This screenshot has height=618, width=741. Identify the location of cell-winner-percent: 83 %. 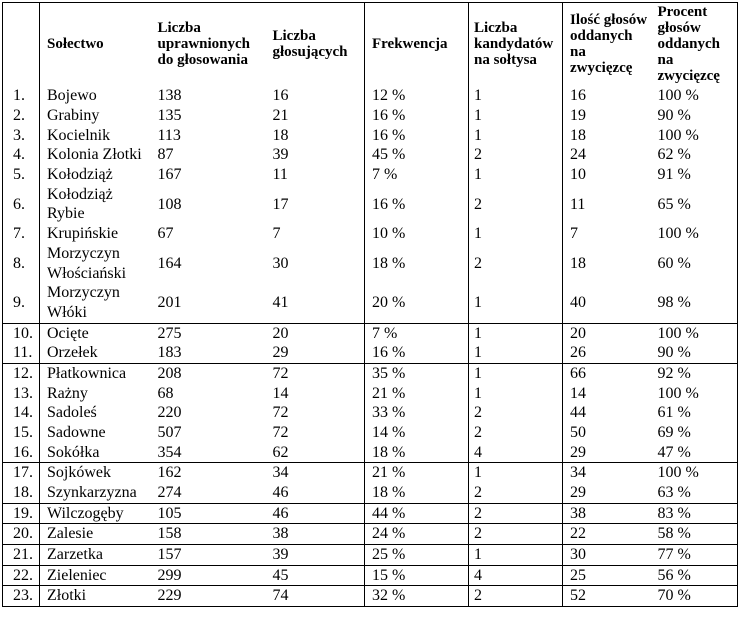
(695, 513).